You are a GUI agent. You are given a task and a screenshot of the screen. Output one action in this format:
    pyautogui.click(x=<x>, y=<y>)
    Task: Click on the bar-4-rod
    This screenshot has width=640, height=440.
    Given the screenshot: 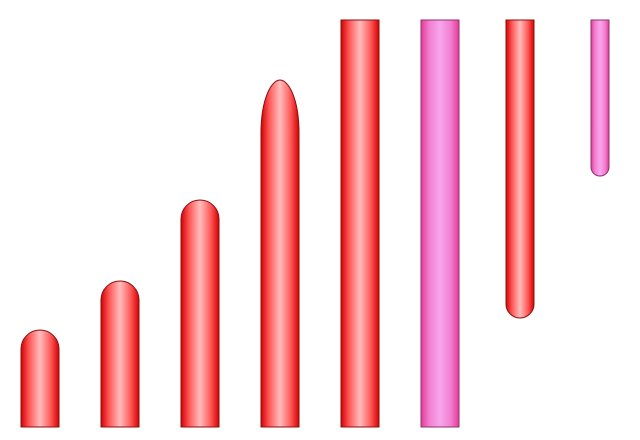 What is the action you would take?
    pyautogui.click(x=280, y=253)
    